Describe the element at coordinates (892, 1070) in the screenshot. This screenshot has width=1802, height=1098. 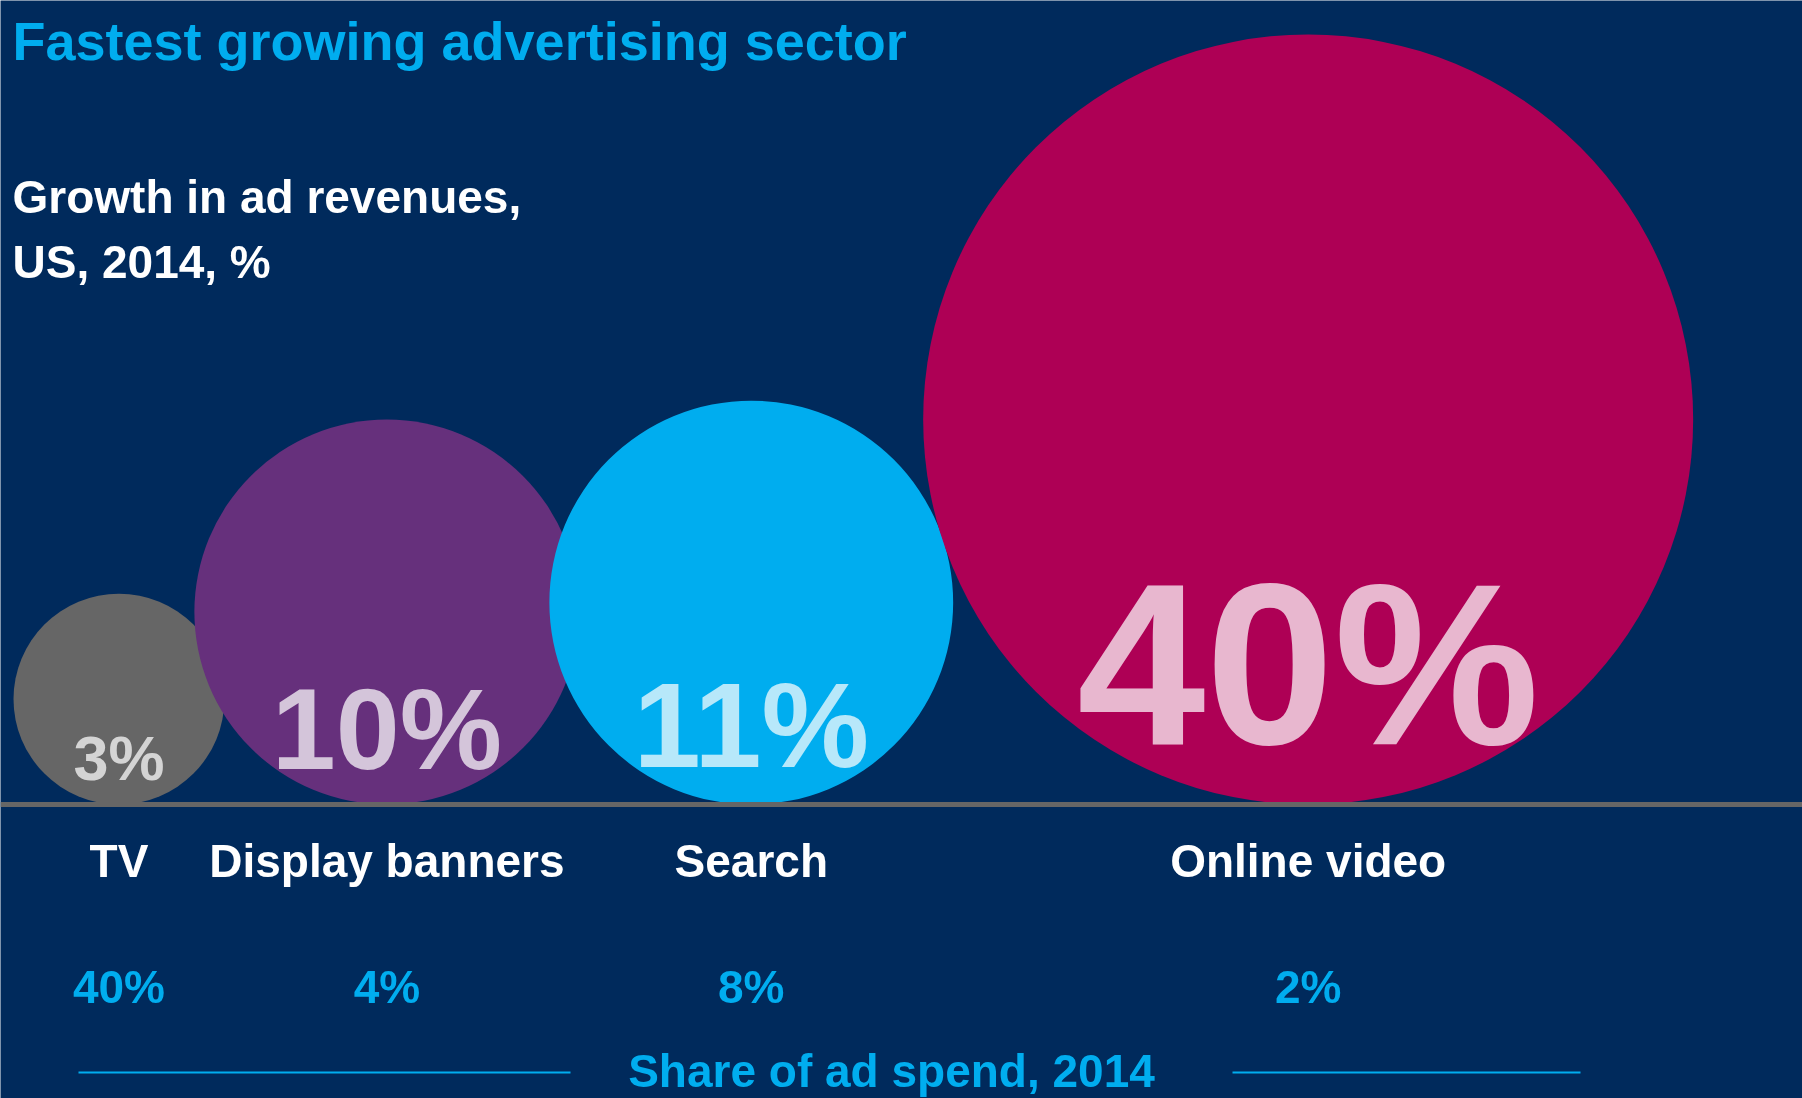
I see `text: Share of ad spend, 2014` at that location.